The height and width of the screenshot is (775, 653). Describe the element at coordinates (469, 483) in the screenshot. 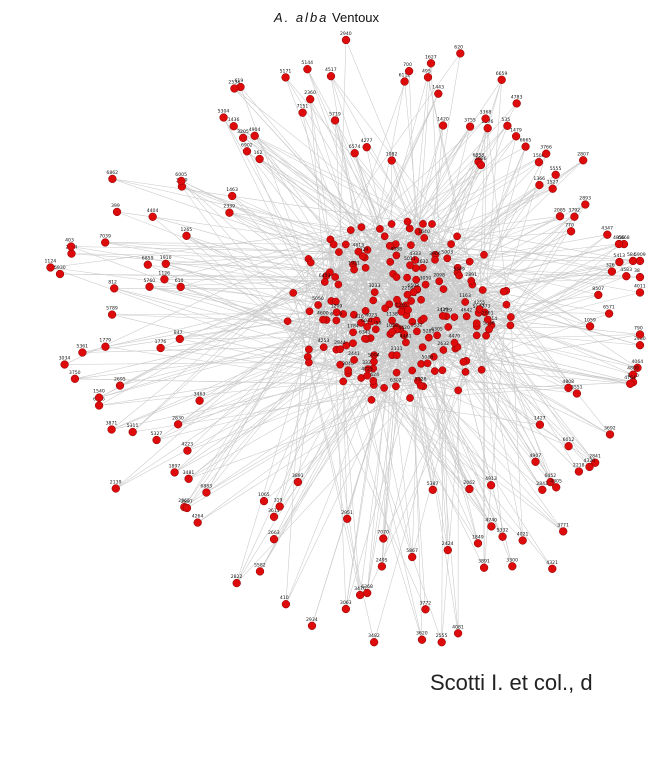

I see `node-label: 2062` at that location.